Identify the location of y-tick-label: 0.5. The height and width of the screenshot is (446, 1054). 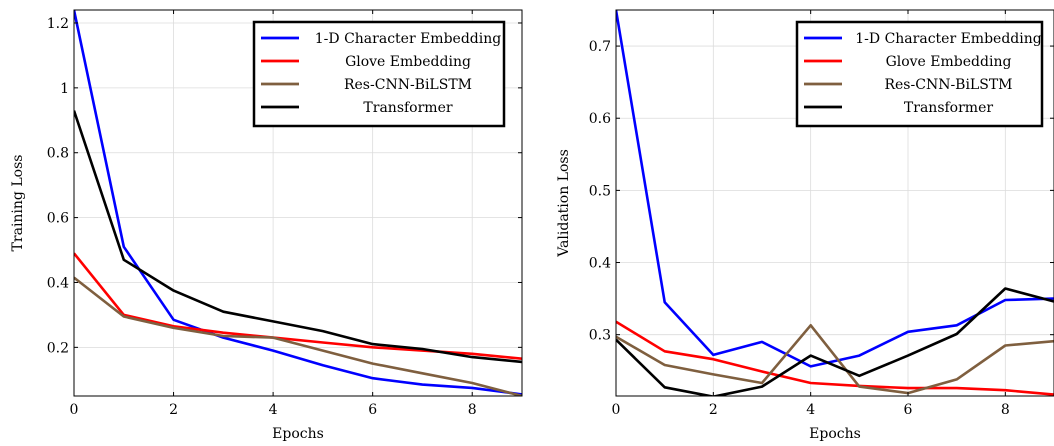
(600, 191).